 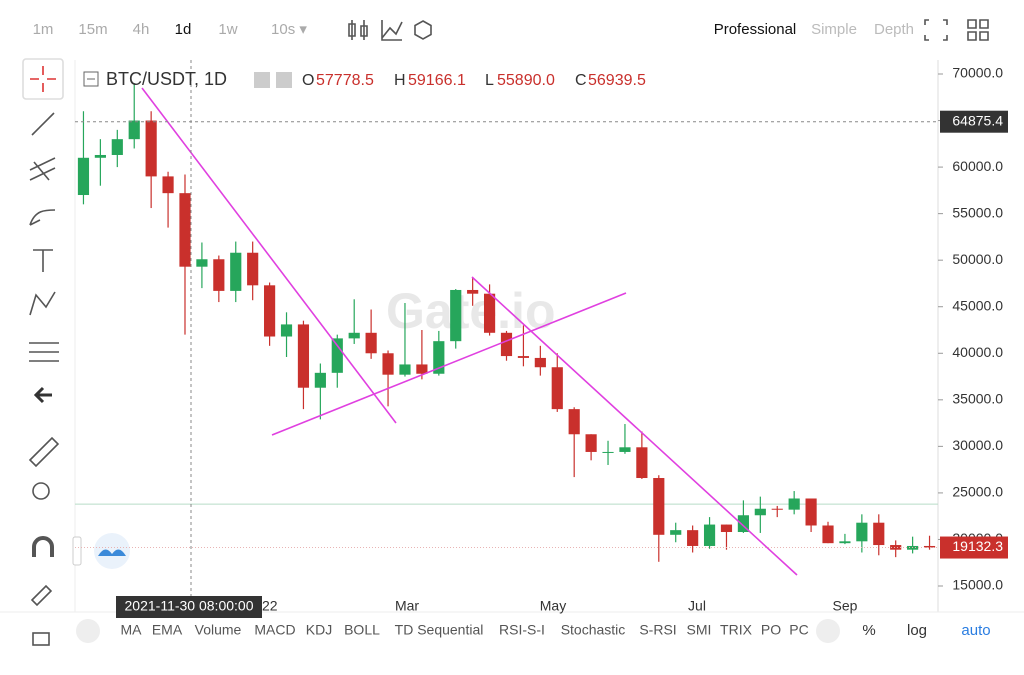 What do you see at coordinates (44, 452) in the screenshot?
I see `ruler-tool` at bounding box center [44, 452].